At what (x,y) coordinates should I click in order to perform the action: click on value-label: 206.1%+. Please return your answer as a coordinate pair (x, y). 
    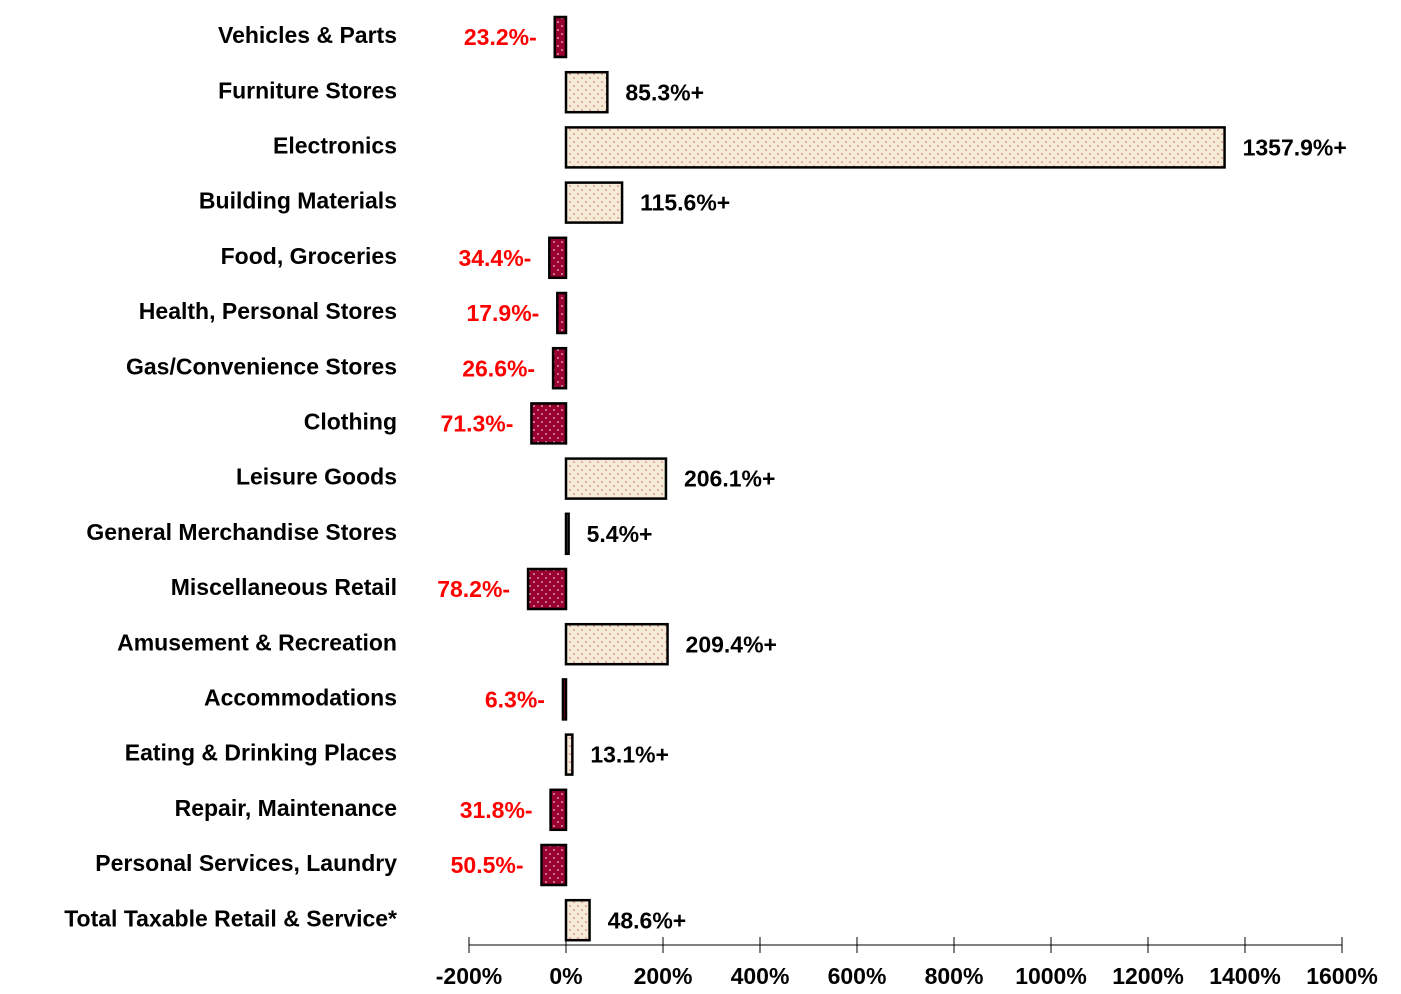
    Looking at the image, I should click on (729, 479).